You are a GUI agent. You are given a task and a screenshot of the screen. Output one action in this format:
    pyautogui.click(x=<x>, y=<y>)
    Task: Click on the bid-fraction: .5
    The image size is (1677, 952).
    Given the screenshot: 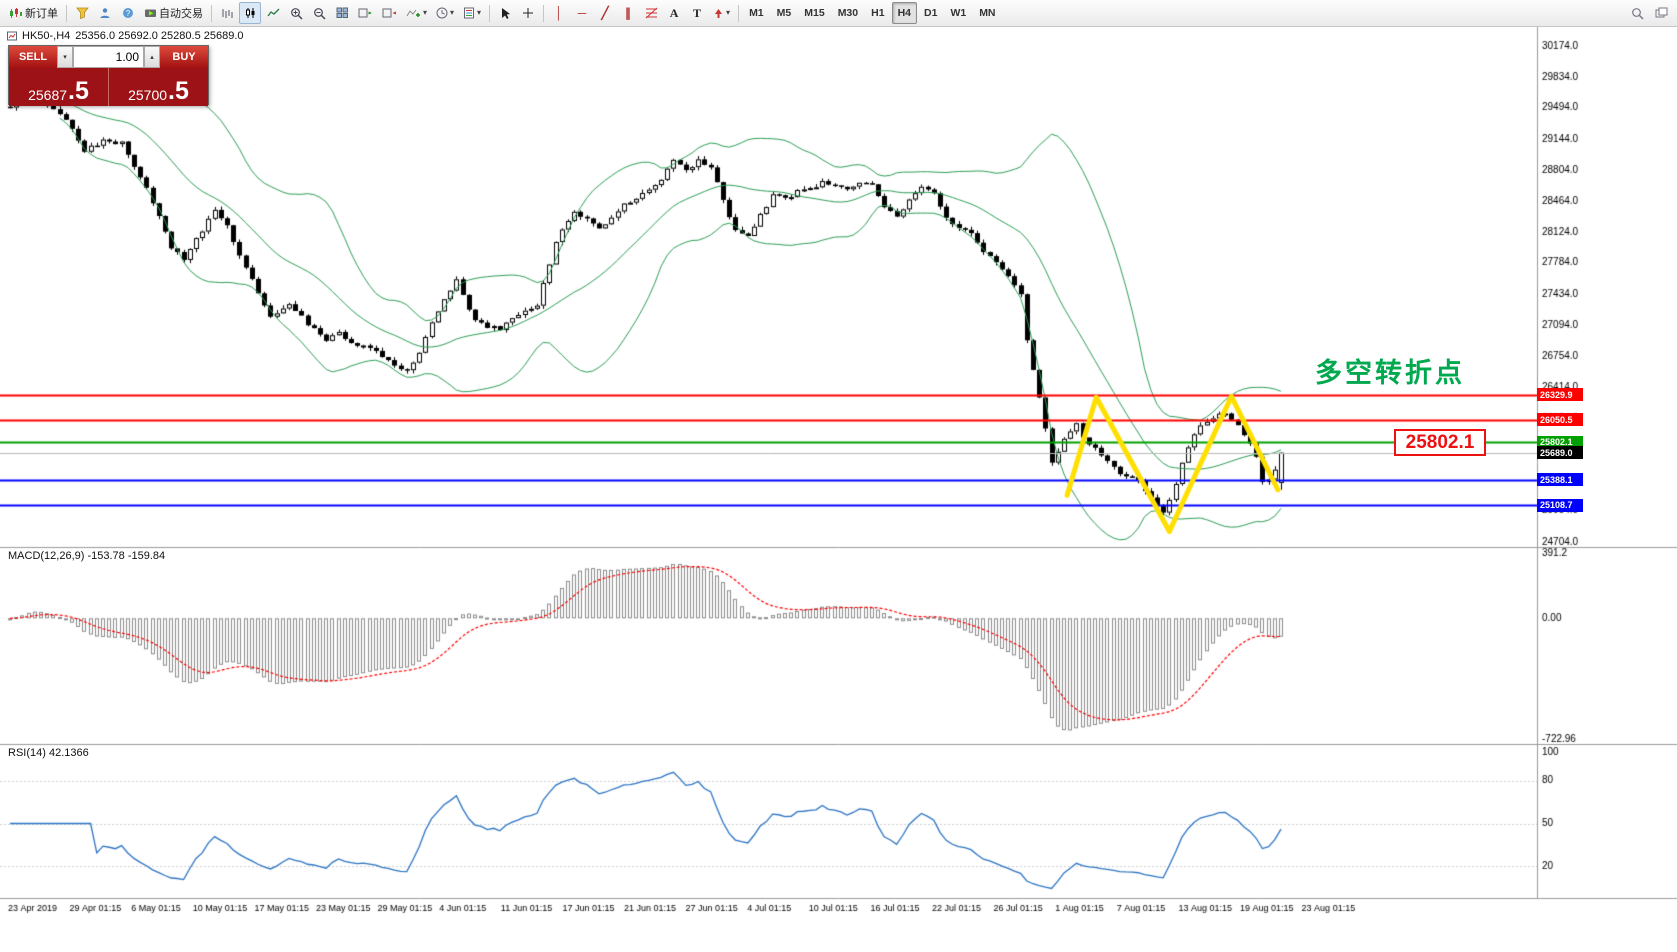 What is the action you would take?
    pyautogui.click(x=78, y=90)
    